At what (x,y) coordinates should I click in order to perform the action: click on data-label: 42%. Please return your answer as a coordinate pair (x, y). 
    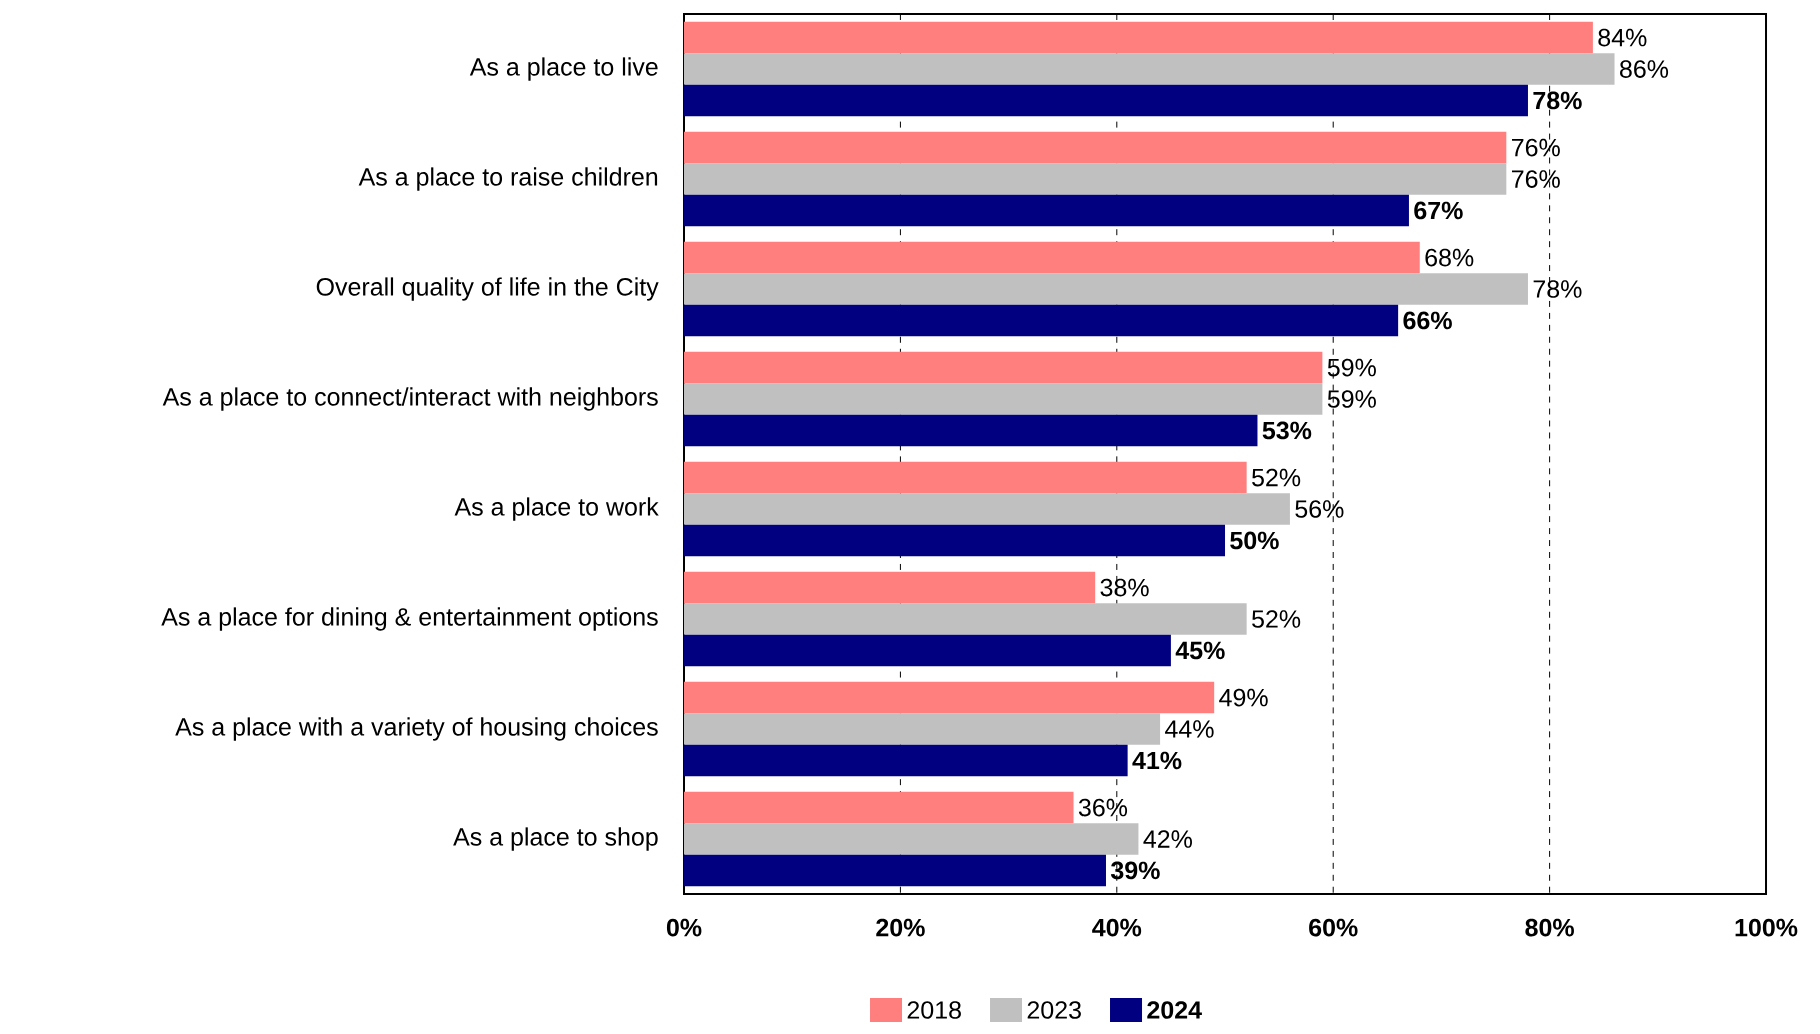
    Looking at the image, I should click on (1167, 839).